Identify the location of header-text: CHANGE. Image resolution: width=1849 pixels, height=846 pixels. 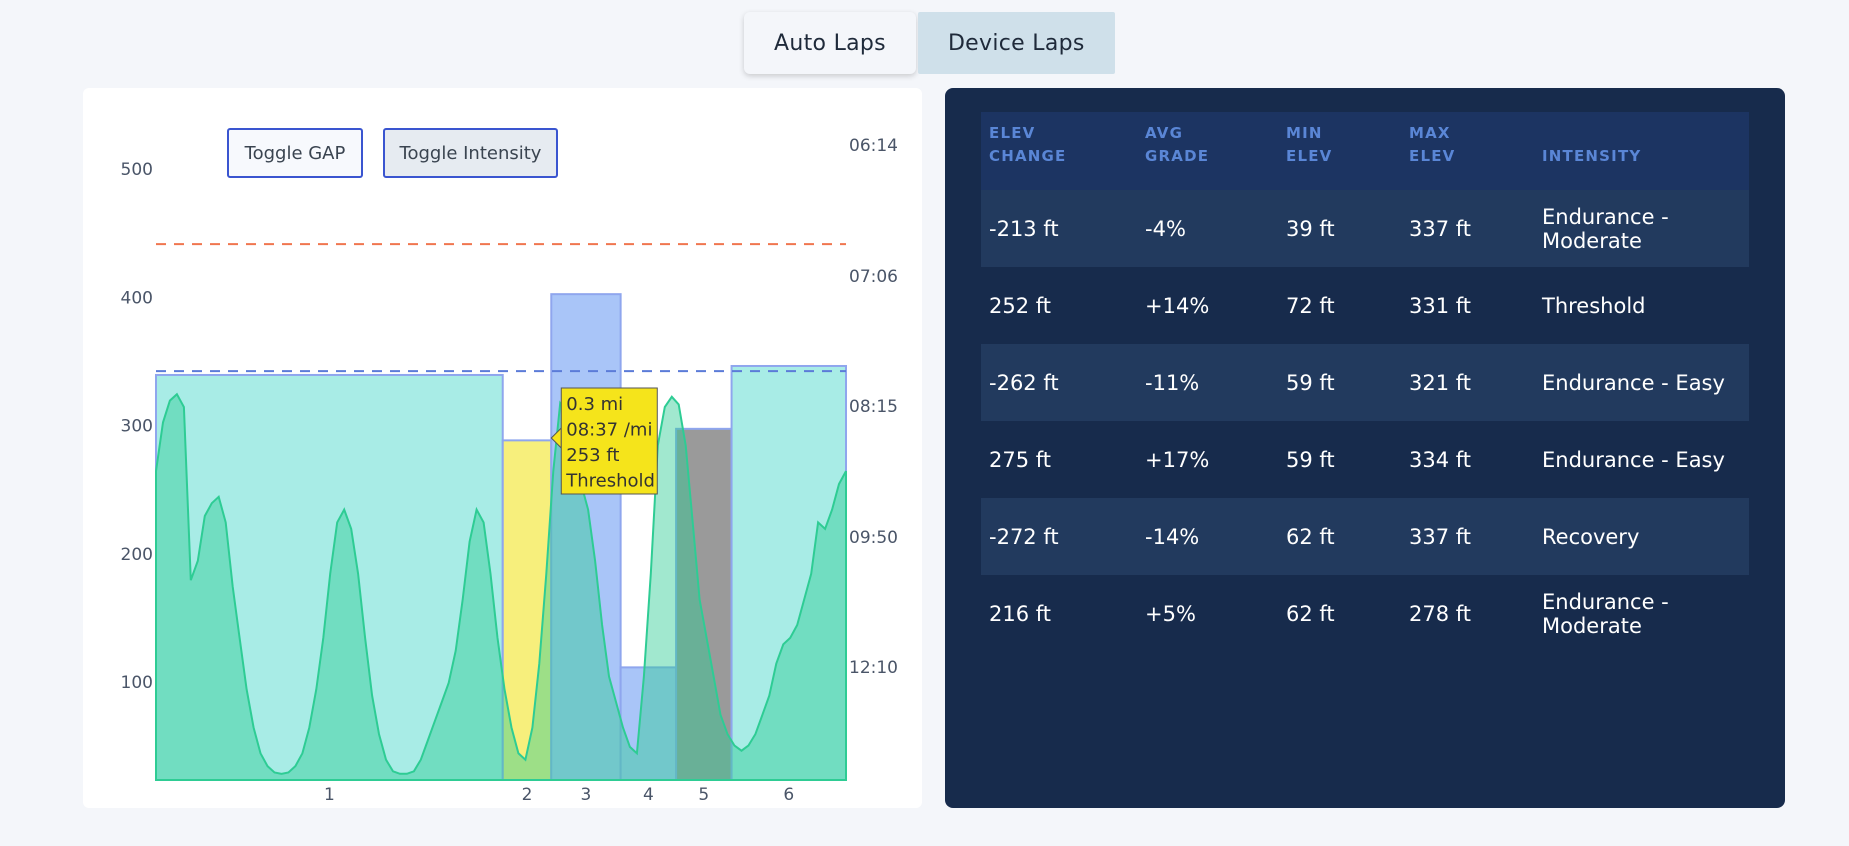
(1028, 156).